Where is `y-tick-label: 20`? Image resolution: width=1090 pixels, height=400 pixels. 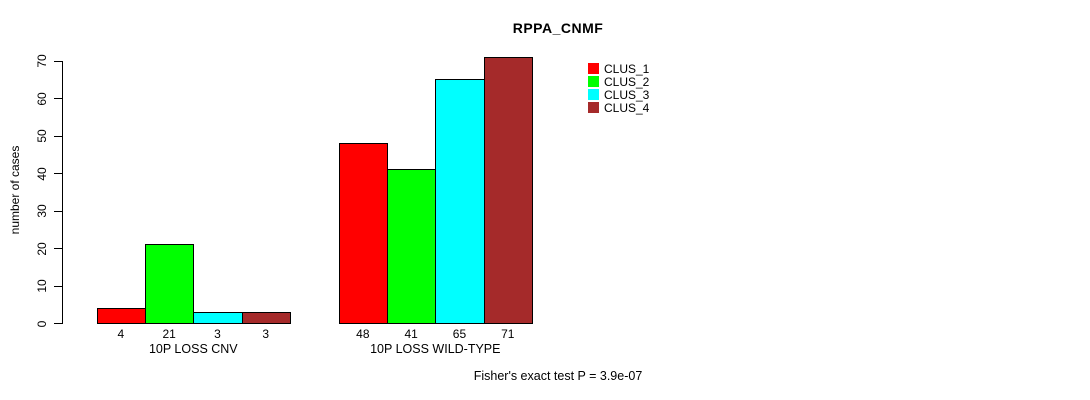
y-tick-label: 20 is located at coordinates (42, 248).